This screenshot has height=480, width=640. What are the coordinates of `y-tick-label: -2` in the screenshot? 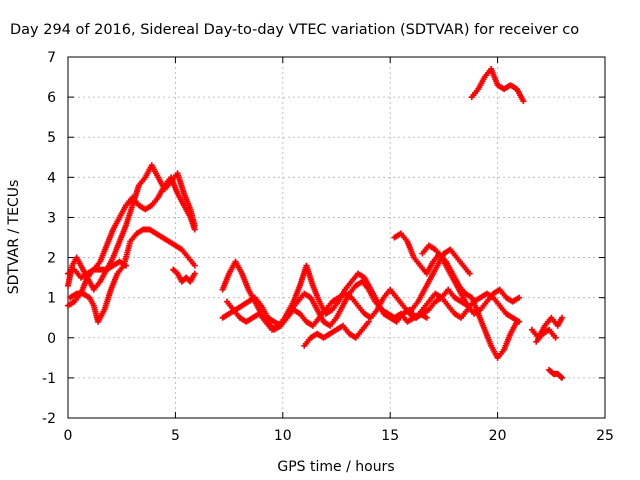 It's located at (49, 419).